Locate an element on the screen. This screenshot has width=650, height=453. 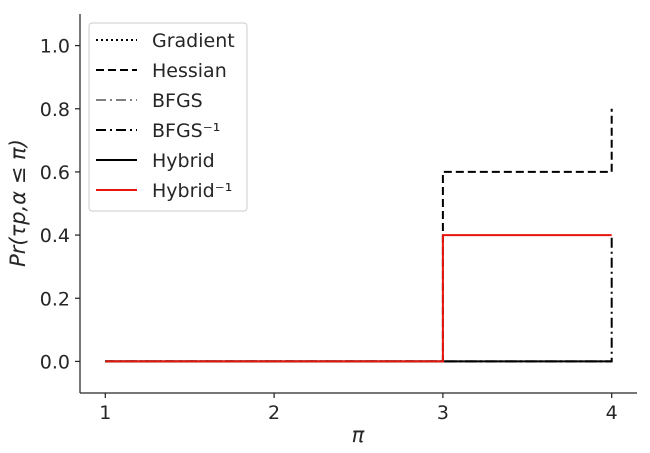
legend-label: Hessian is located at coordinates (189, 71).